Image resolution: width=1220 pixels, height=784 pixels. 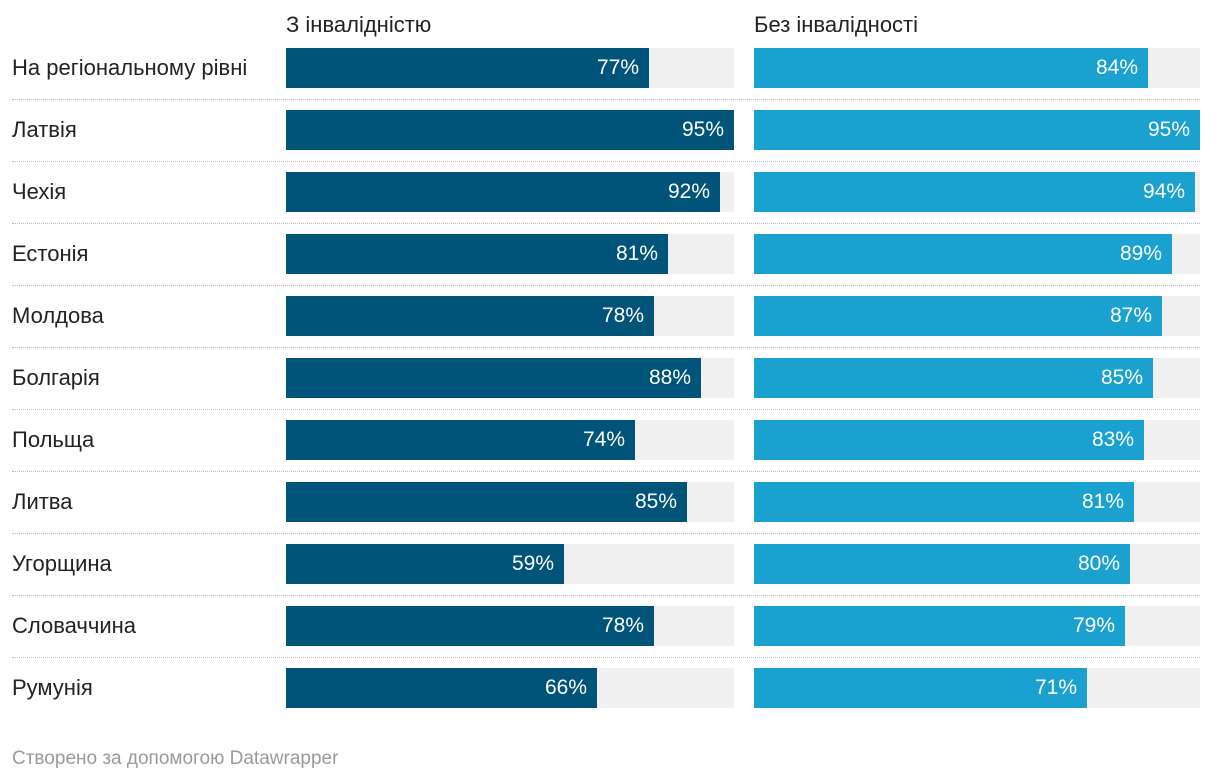 I want to click on category-label: Болгарія, so click(x=56, y=377).